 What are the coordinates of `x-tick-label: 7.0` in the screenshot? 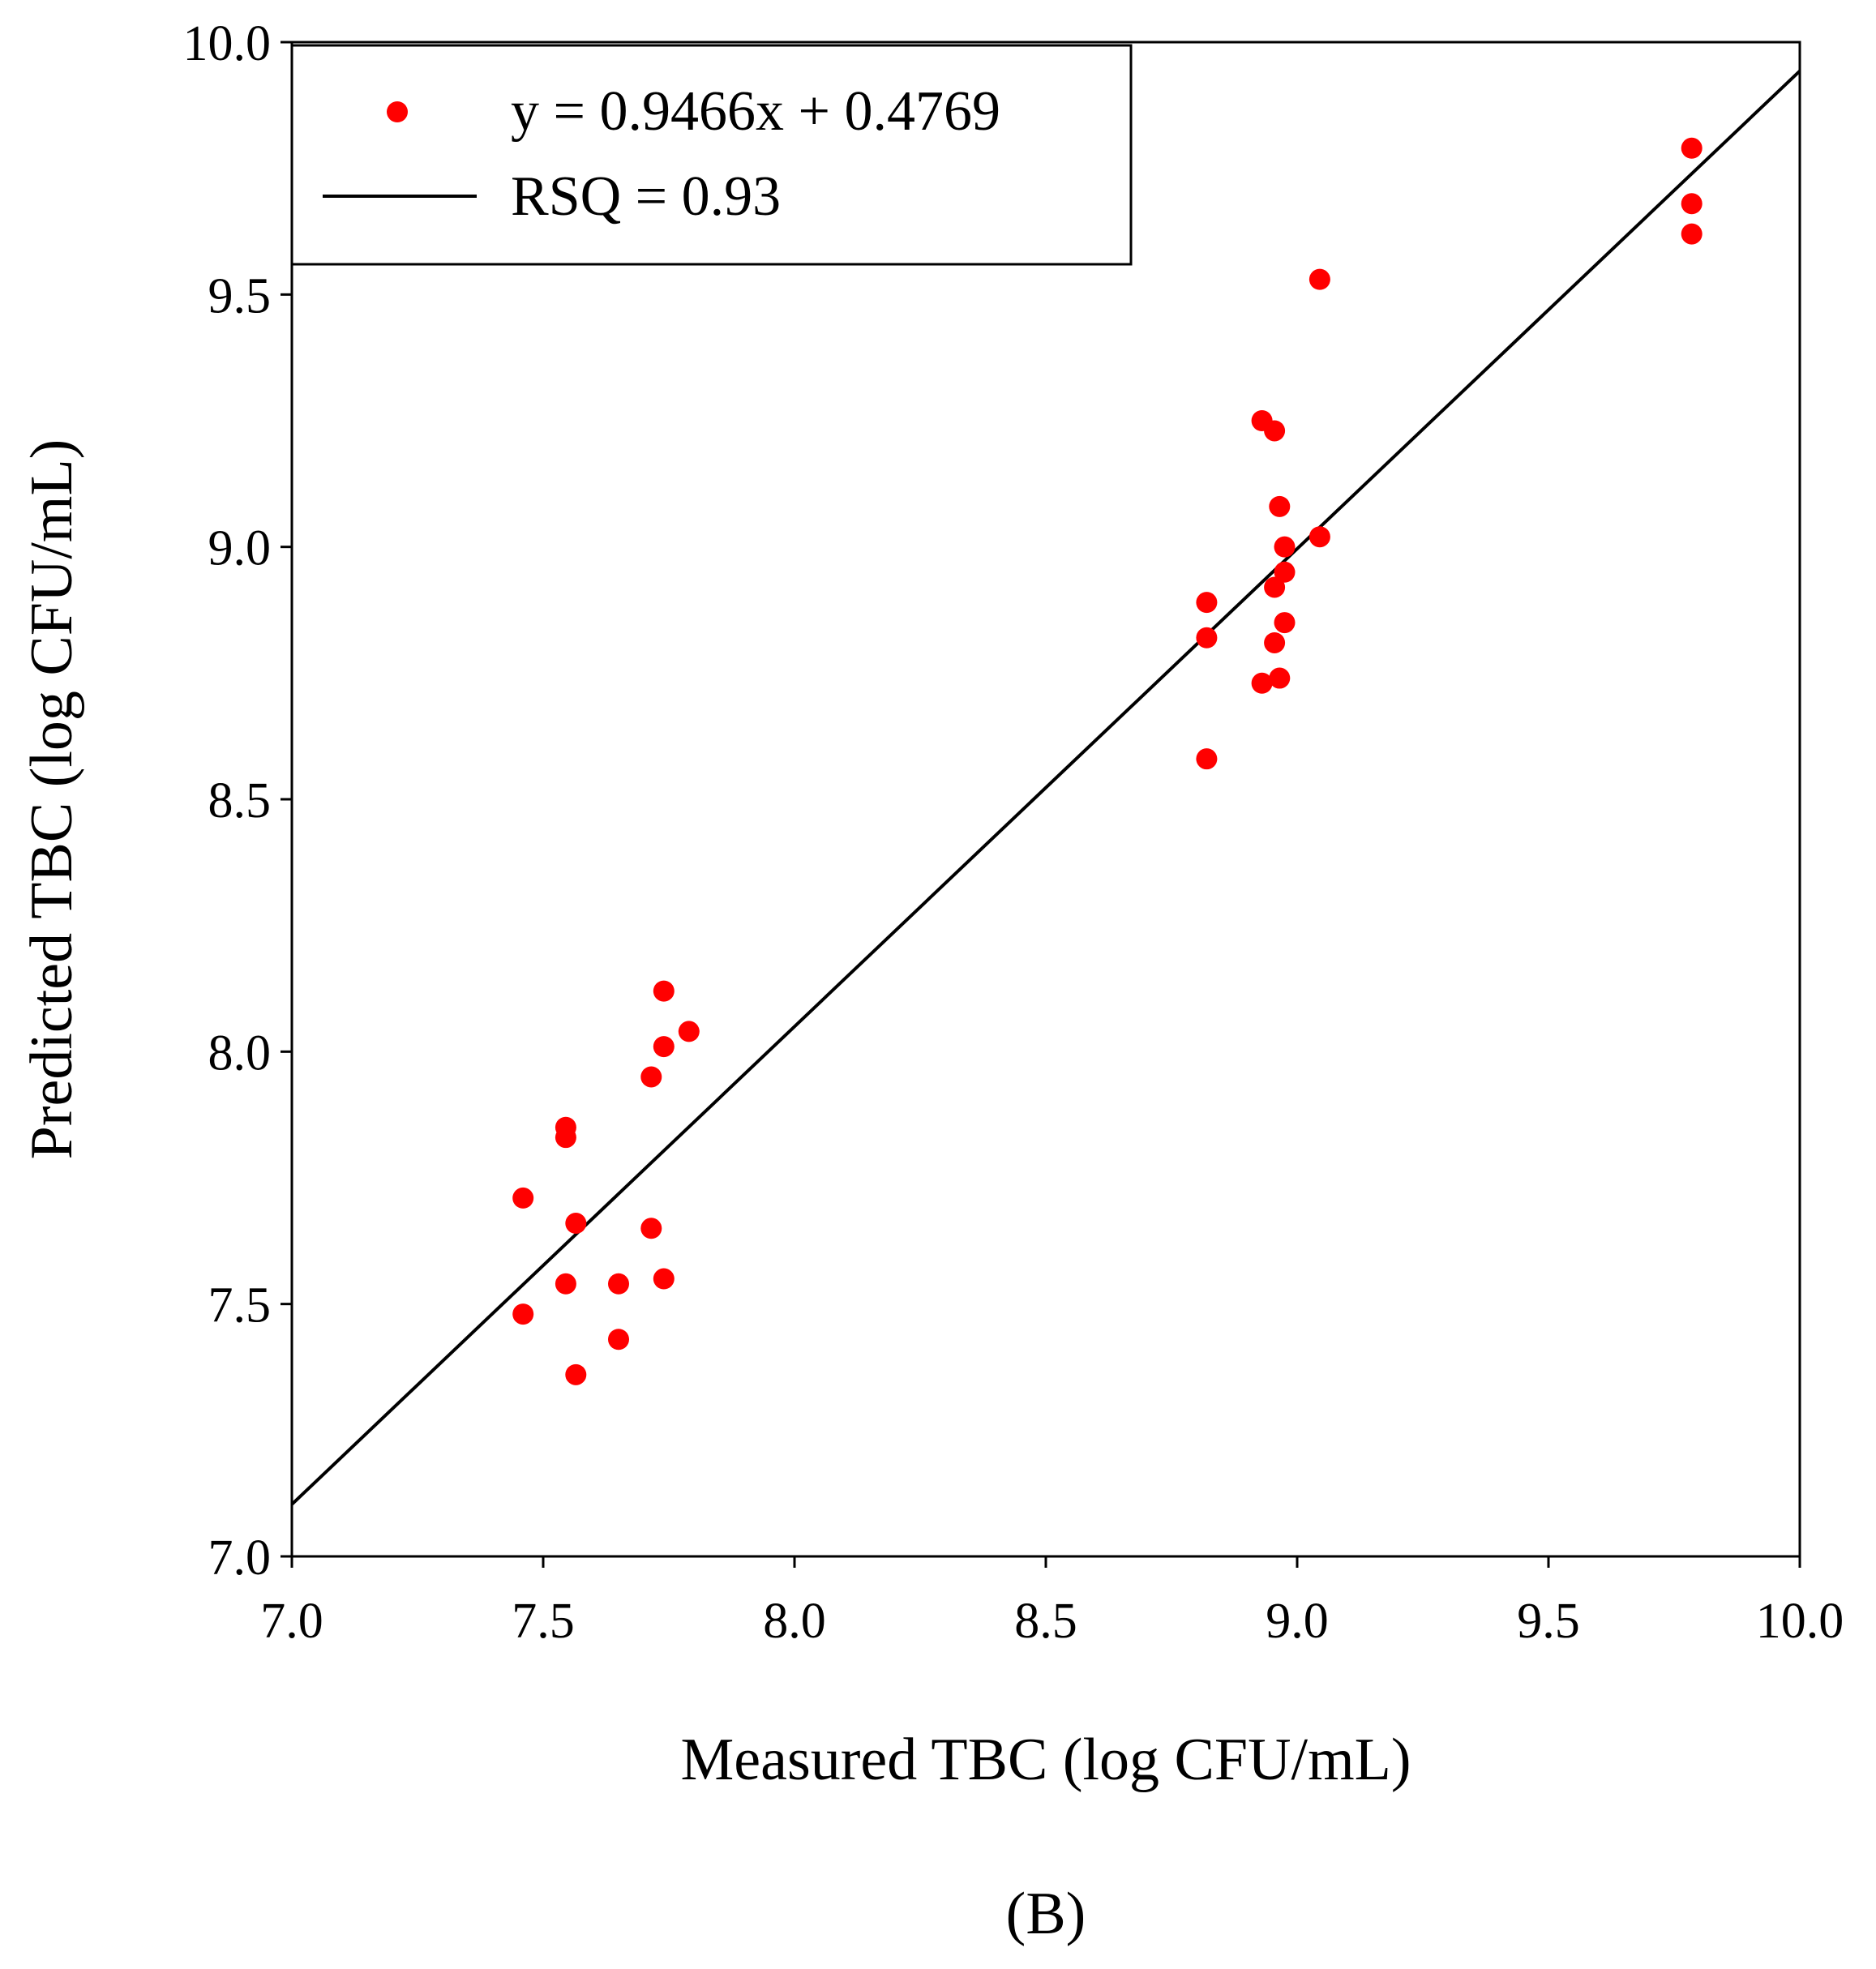 It's located at (292, 1621).